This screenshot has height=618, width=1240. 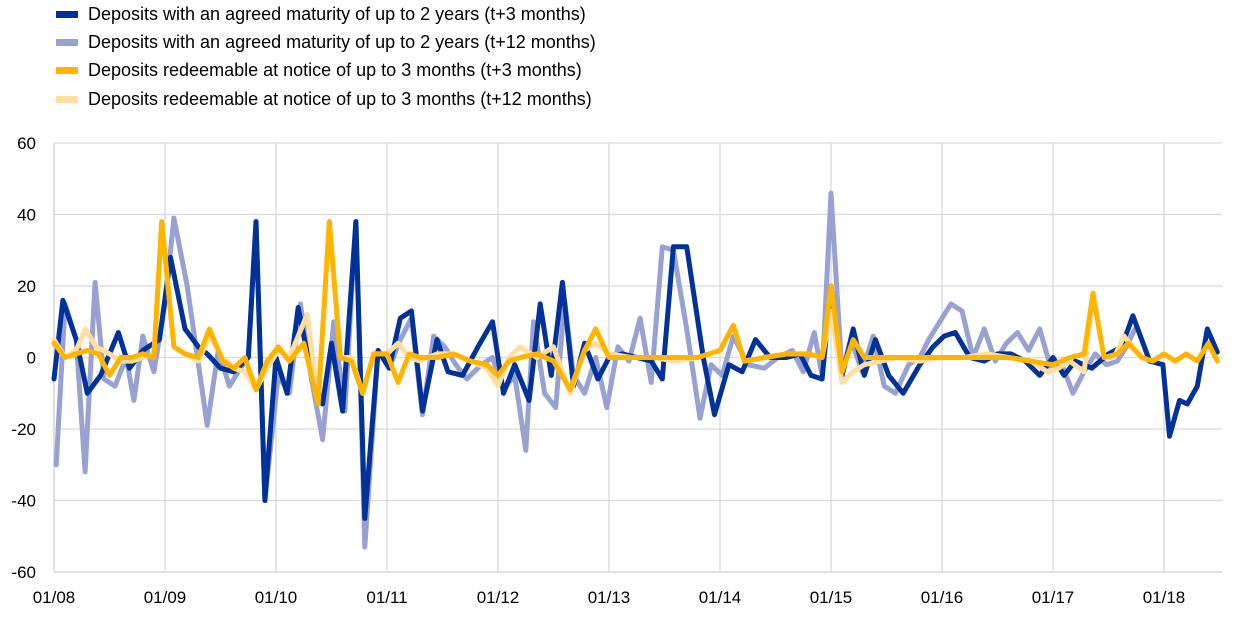 I want to click on y-tick-label: 40, so click(x=26, y=215).